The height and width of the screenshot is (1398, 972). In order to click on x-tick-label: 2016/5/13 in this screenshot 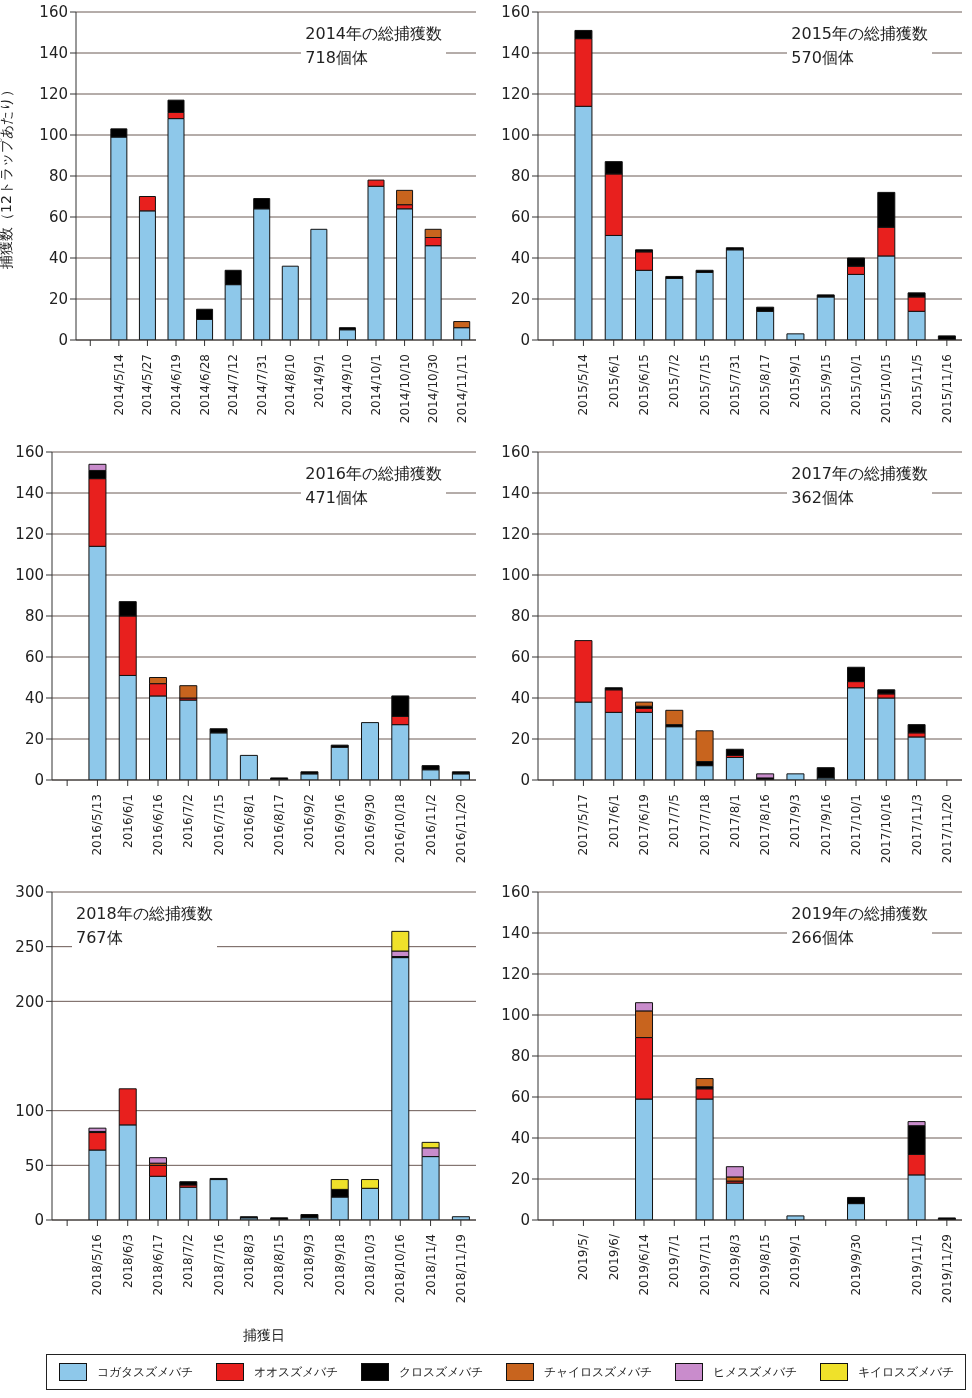, I will do `click(97, 825)`.